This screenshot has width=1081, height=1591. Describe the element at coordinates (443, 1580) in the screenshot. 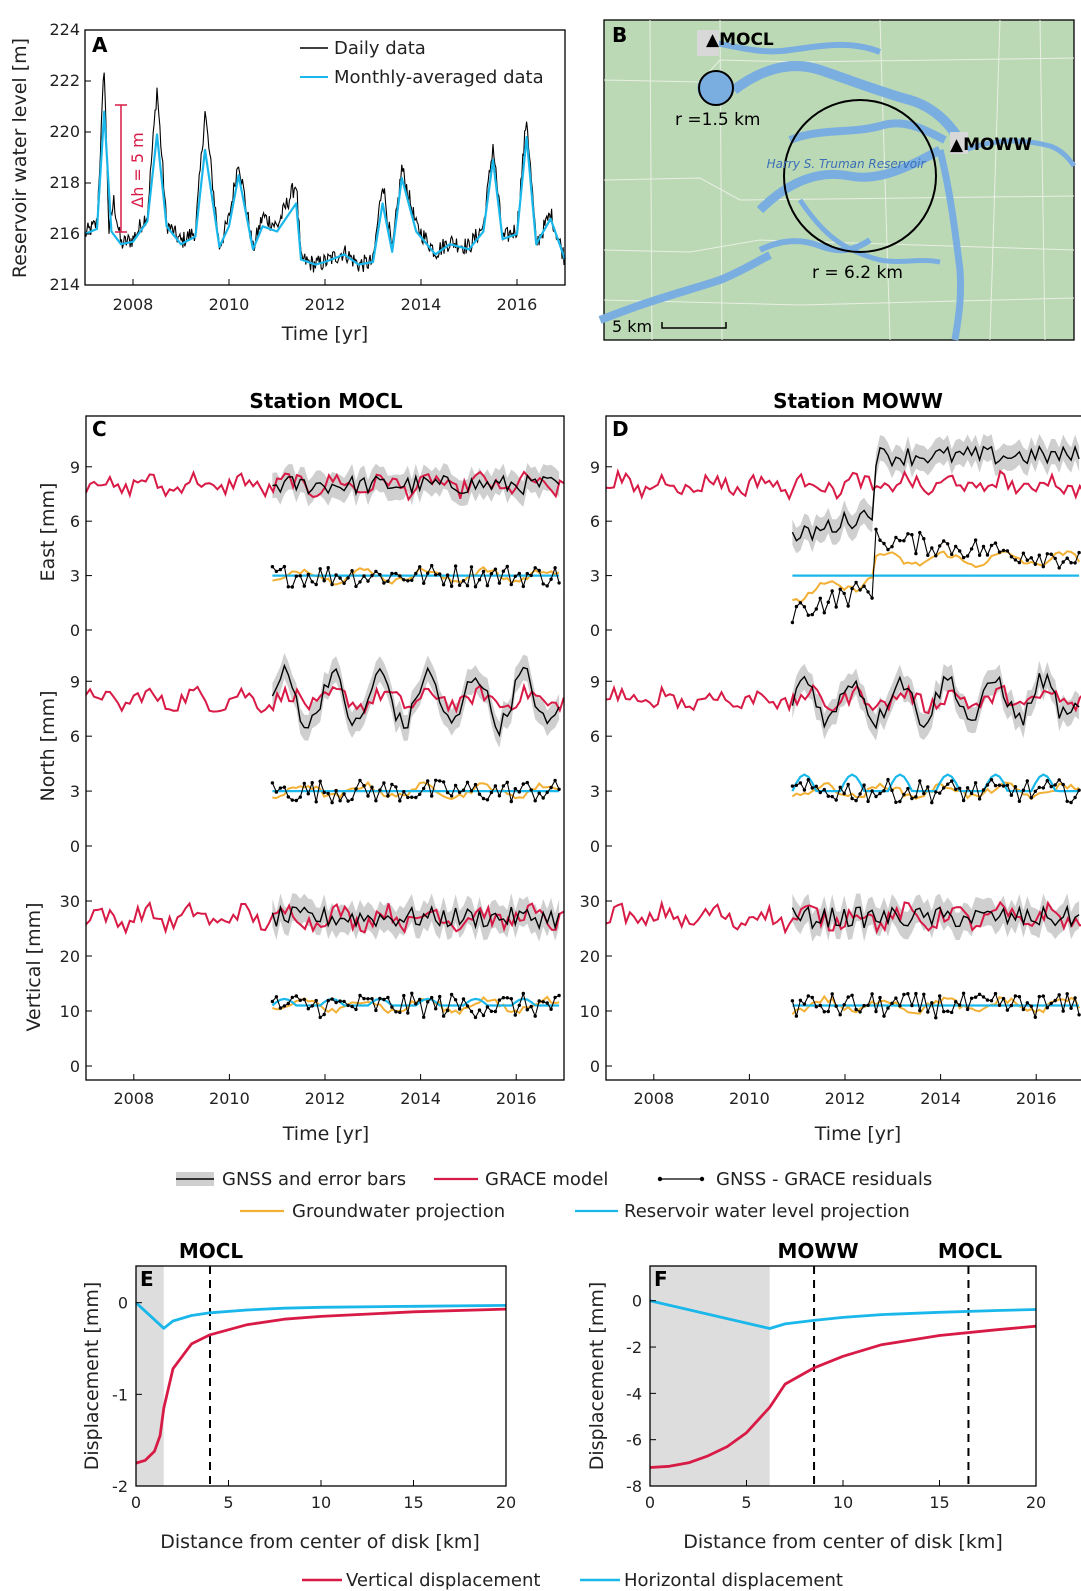

I see `legend-vertical-displacement: Vertical displacement` at that location.